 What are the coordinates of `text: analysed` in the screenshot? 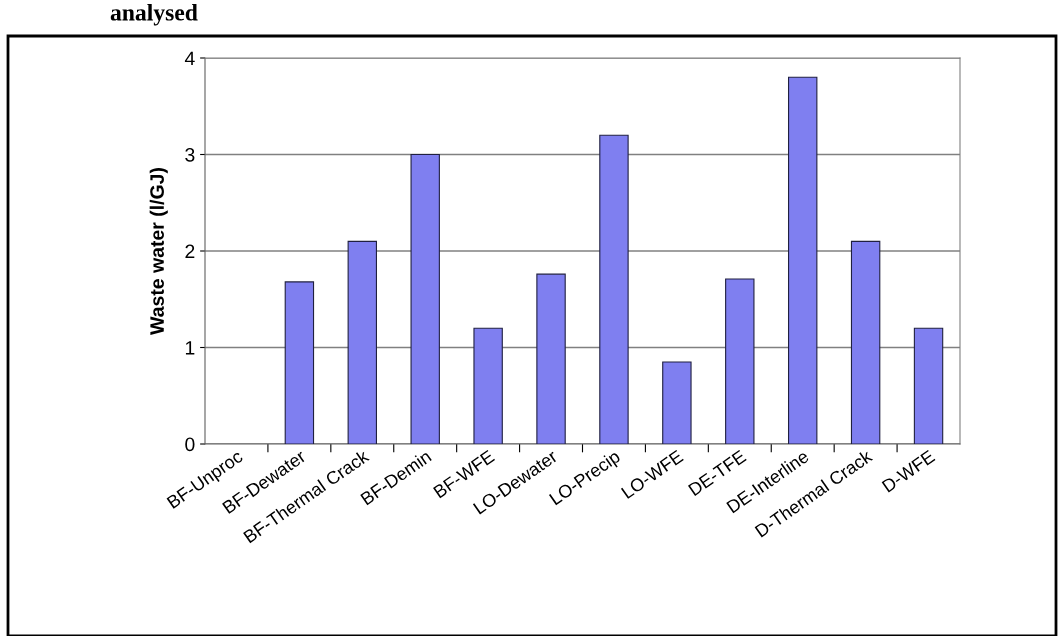 It's located at (154, 15).